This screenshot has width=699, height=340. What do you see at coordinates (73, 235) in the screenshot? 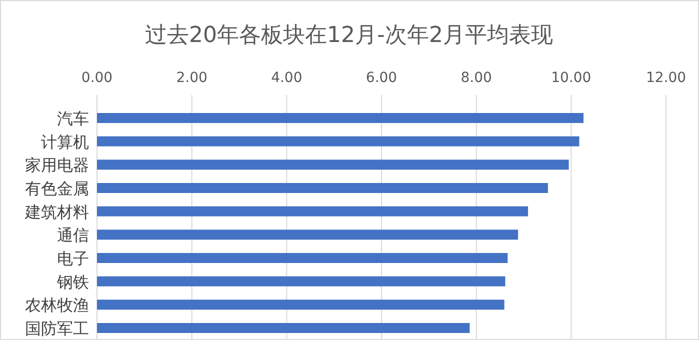
I see `y-tick-label: 通信` at bounding box center [73, 235].